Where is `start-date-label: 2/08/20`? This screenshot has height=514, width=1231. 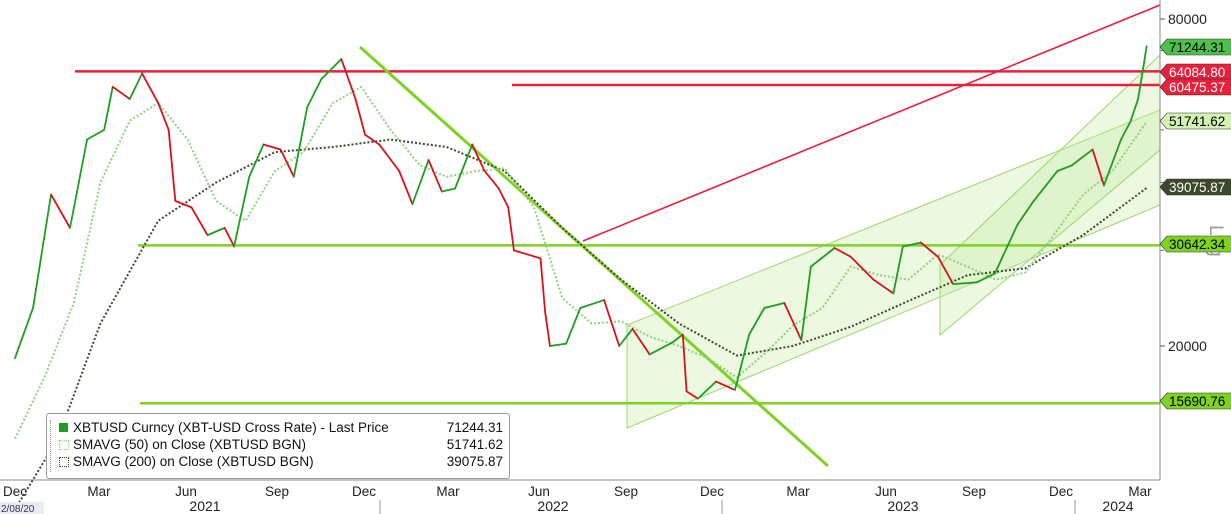
start-date-label: 2/08/20 is located at coordinates (18, 509).